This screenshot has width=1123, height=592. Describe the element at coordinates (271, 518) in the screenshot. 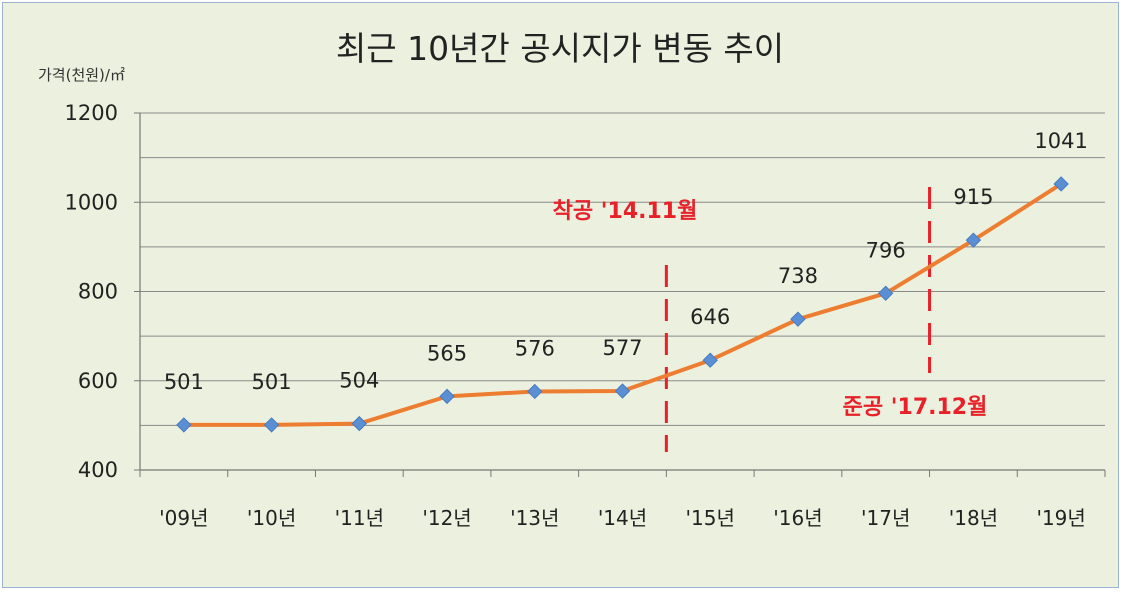

I see `x-tick-label: '10년` at that location.